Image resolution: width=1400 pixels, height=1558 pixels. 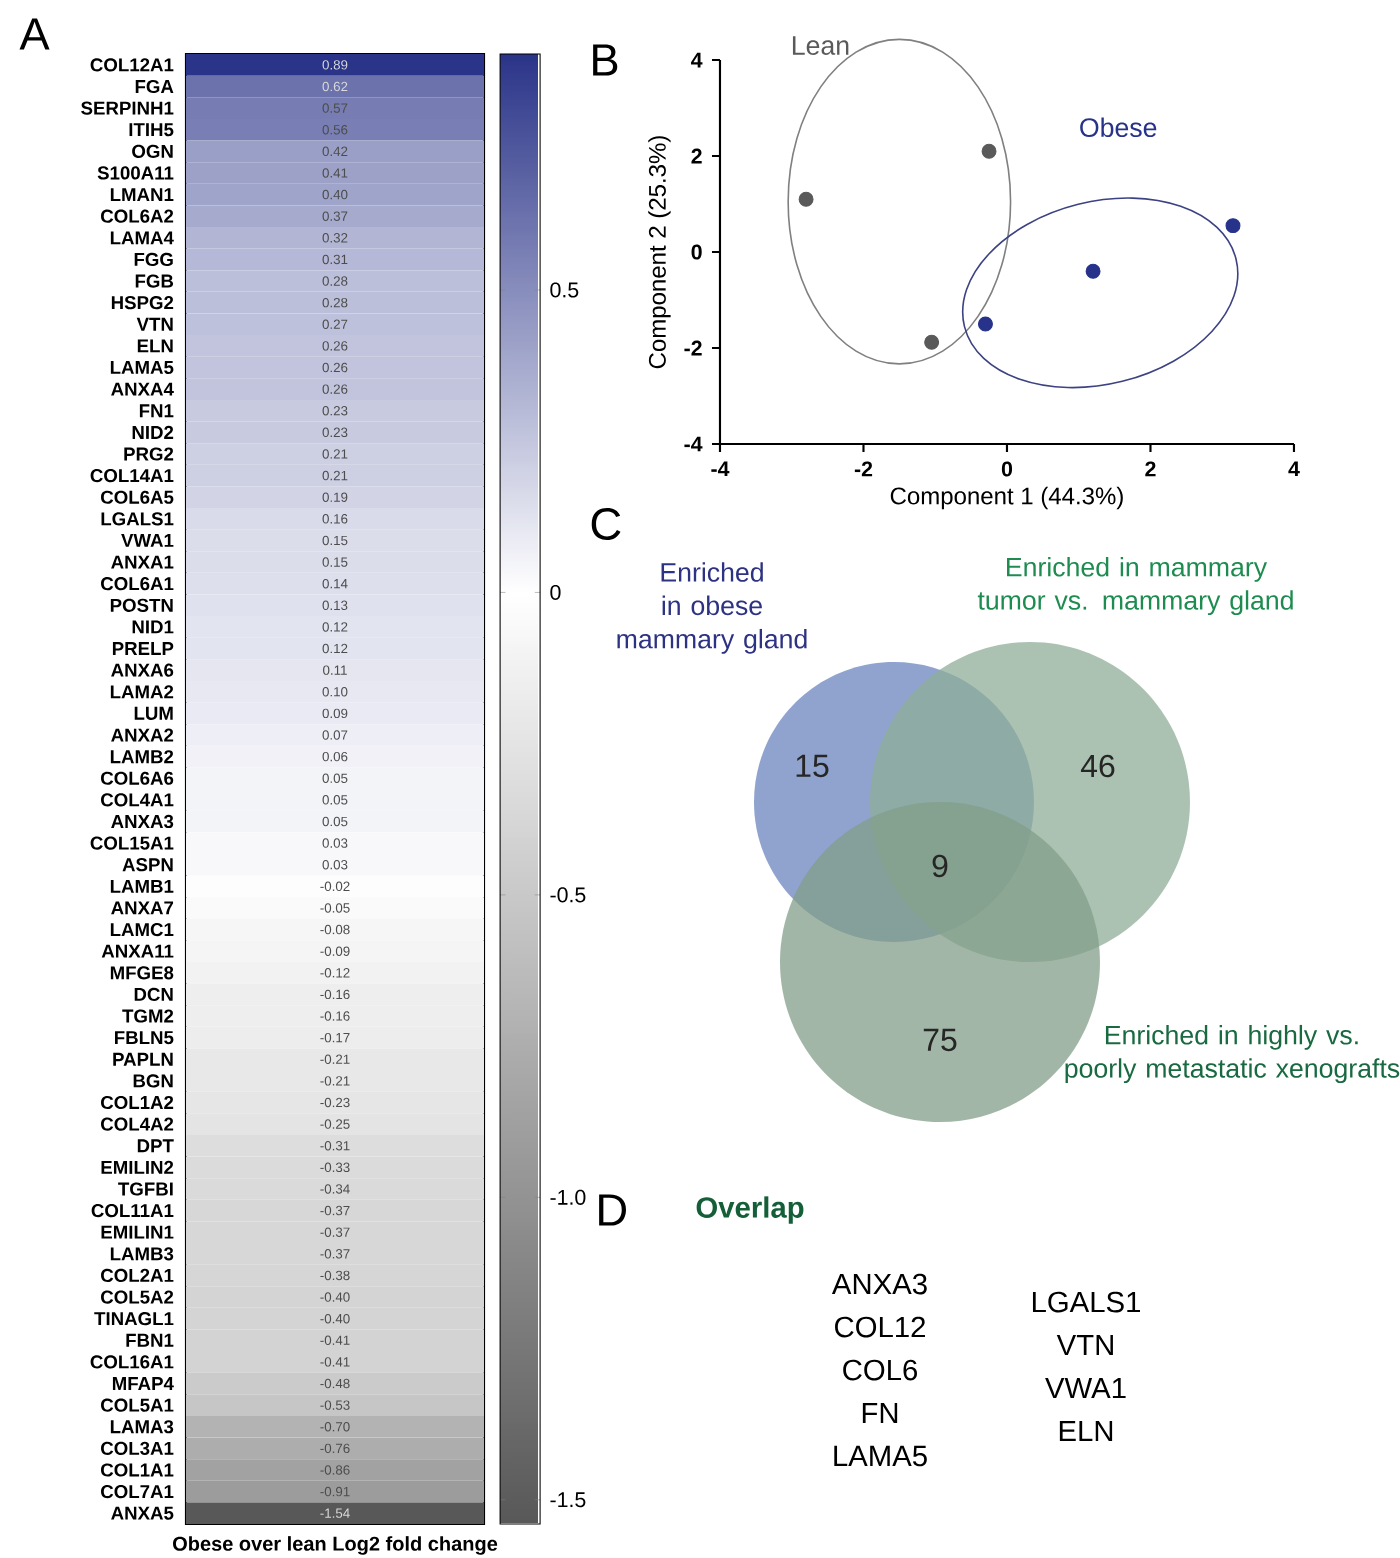 What do you see at coordinates (142, 303) in the screenshot?
I see `y-tick-label: HSPG2` at bounding box center [142, 303].